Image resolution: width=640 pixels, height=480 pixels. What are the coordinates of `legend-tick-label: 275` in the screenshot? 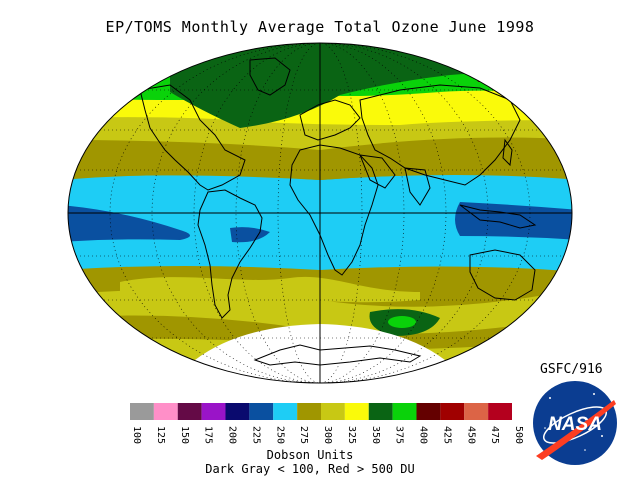 It's located at (303, 435).